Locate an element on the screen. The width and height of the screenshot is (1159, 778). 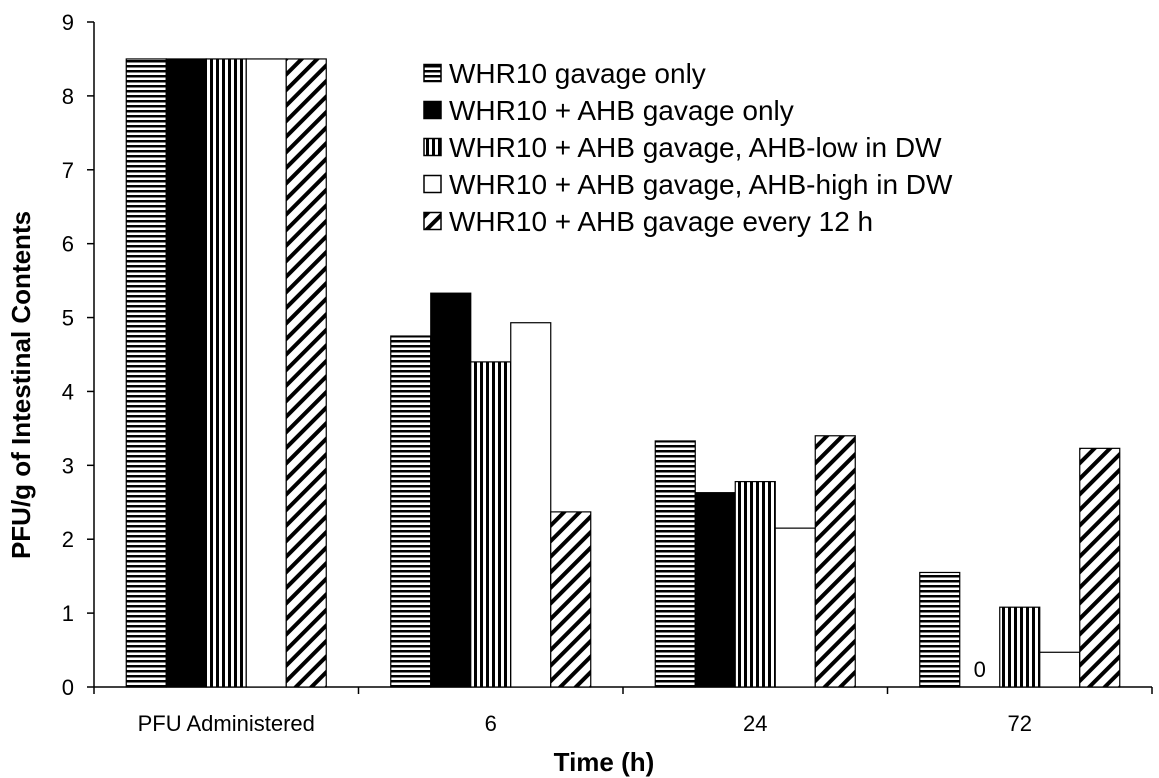
y-tick-label: 1 is located at coordinates (68, 613).